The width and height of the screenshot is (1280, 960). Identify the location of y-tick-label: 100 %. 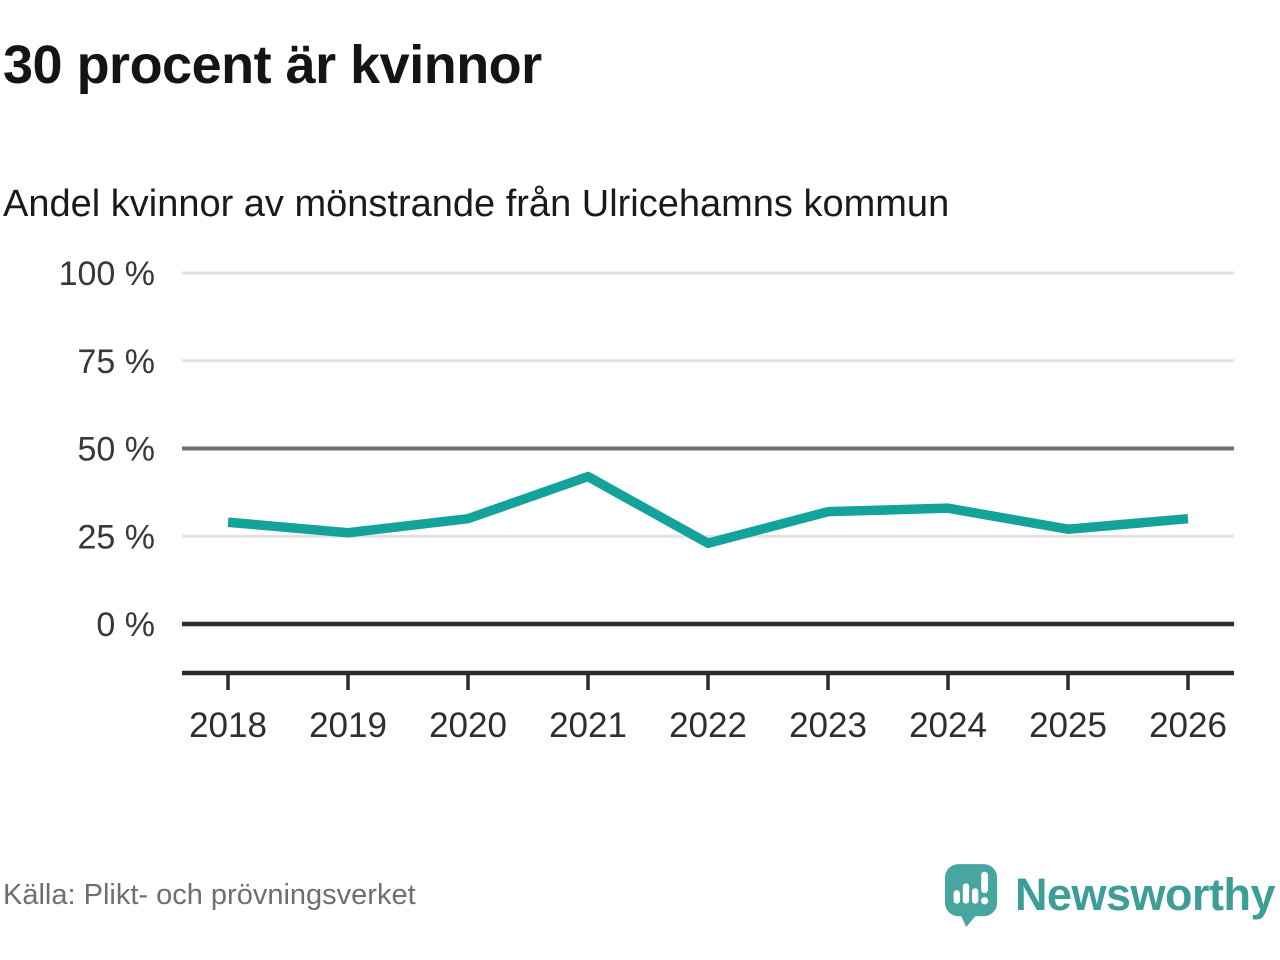
(107, 274).